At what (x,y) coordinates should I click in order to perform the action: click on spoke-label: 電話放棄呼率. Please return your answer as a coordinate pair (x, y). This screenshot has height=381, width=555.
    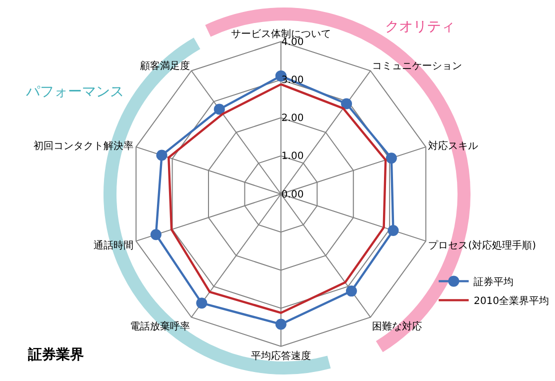
    Looking at the image, I should click on (160, 326).